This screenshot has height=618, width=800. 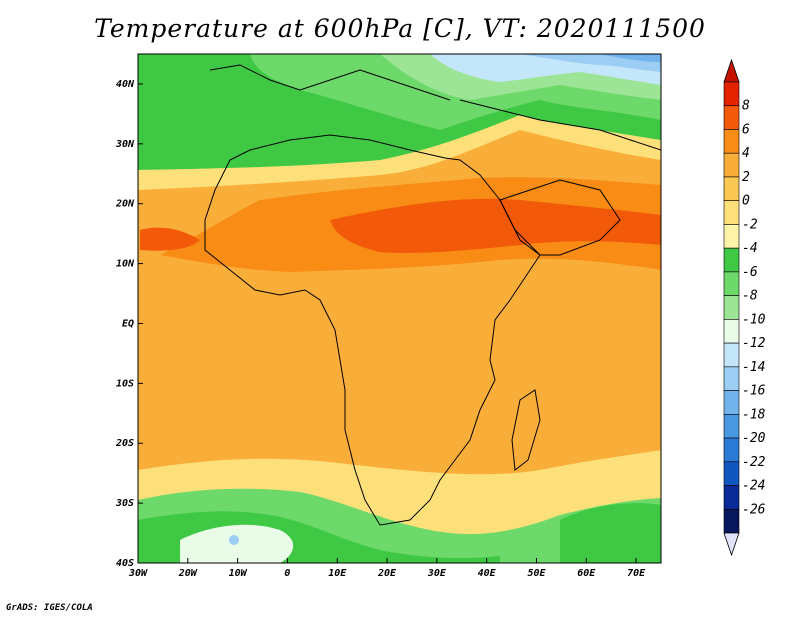 What do you see at coordinates (125, 144) in the screenshot?
I see `y-tick-label: 30N` at bounding box center [125, 144].